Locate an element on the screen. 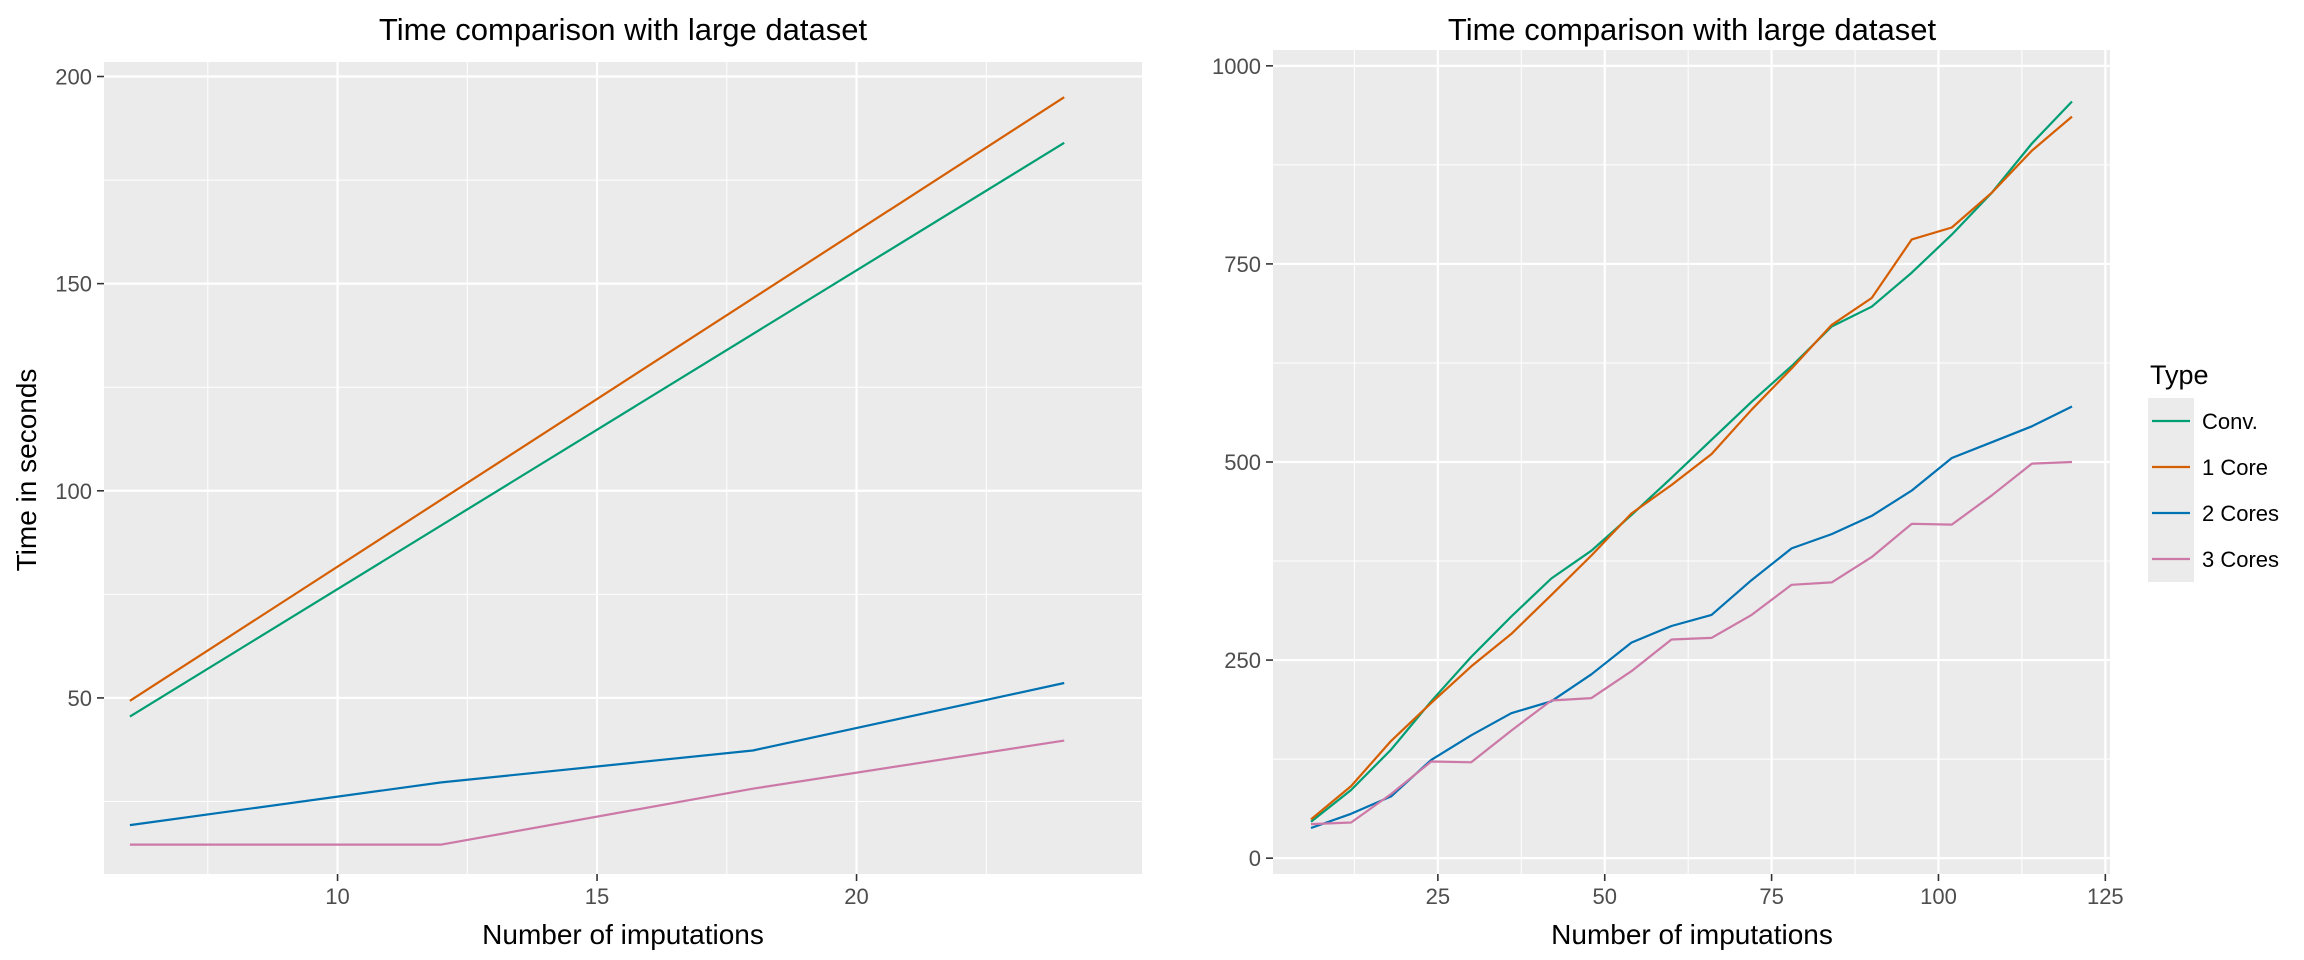 The width and height of the screenshot is (2304, 960). right-chart-x-tick-label: 75 is located at coordinates (1771, 896).